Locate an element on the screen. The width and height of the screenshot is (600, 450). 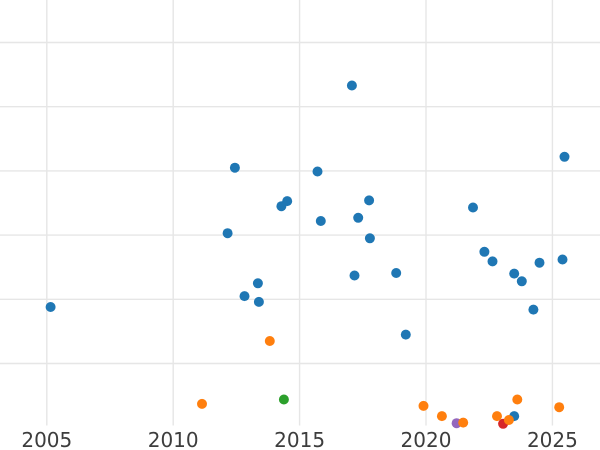
x-tick-label: 2010 is located at coordinates (173, 439).